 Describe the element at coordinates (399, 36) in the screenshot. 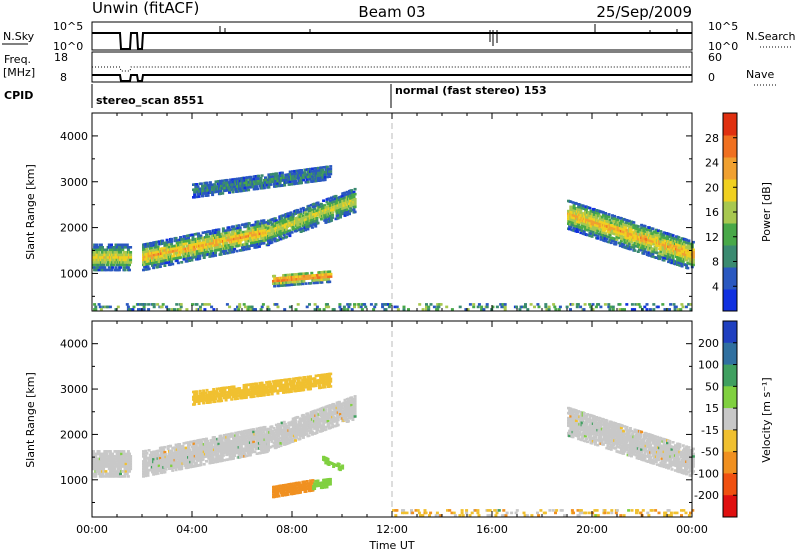

I see `nsky-panel: N.Sky 10^5 10^0 10^5 10^0 N.Search` at that location.